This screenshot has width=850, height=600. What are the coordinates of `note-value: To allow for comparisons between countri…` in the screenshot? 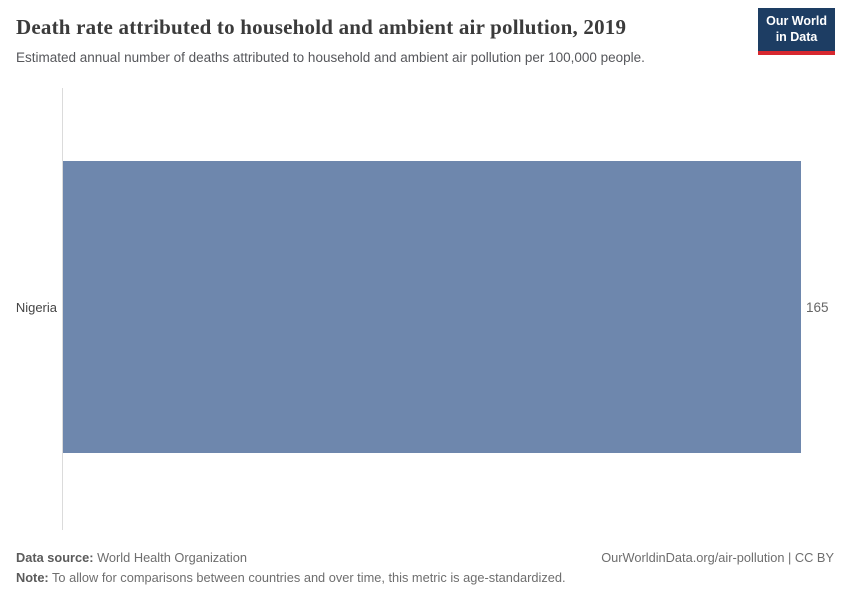 It's located at (307, 577).